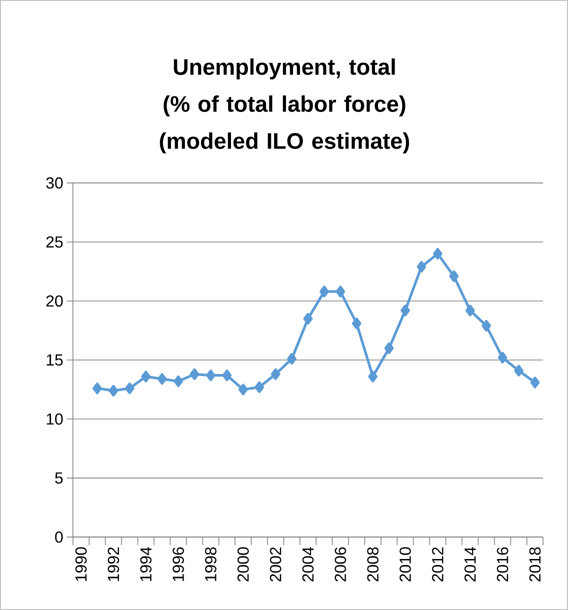 This screenshot has height=610, width=568. Describe the element at coordinates (59, 478) in the screenshot. I see `y-tick-label: 5` at that location.